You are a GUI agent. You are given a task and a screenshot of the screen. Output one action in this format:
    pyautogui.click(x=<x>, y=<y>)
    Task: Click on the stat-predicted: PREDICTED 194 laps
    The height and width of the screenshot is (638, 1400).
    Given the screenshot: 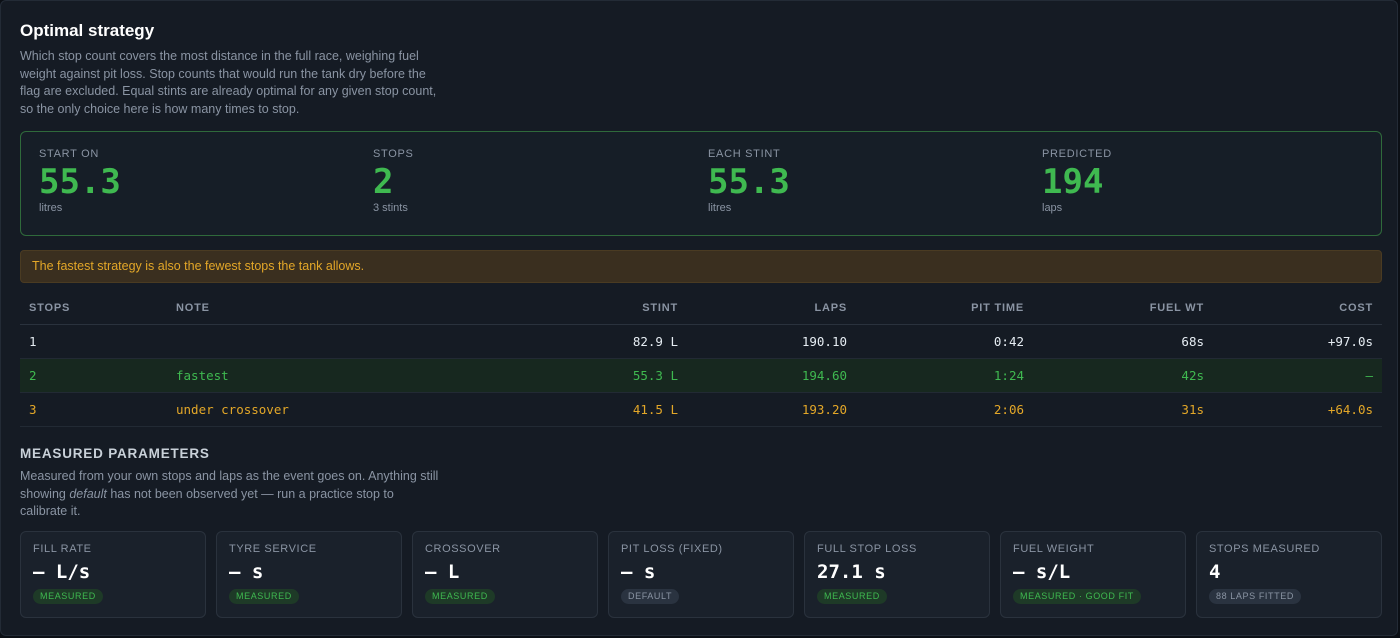 What is the action you would take?
    pyautogui.click(x=1077, y=181)
    